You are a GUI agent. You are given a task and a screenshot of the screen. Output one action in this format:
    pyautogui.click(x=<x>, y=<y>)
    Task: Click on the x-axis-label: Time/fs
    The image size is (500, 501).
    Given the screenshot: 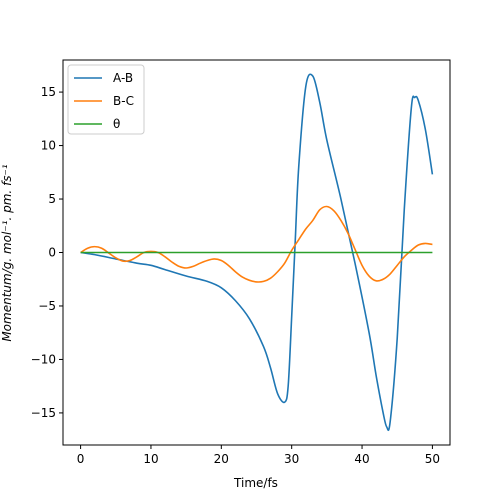 What is the action you would take?
    pyautogui.click(x=255, y=483)
    